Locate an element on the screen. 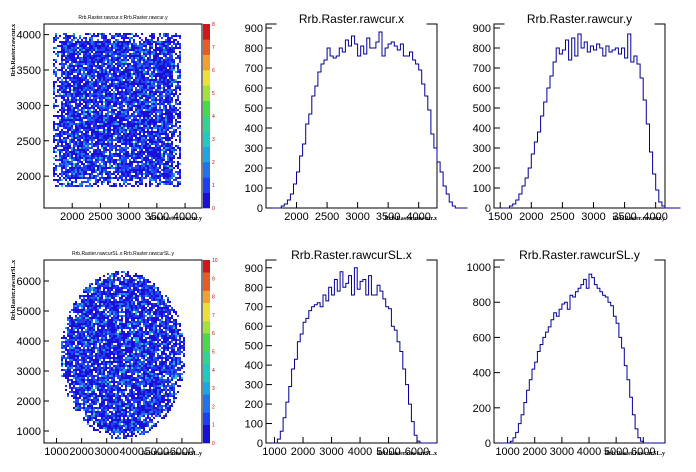 The image size is (696, 472). y-tick-label: 2000 is located at coordinates (29, 177).